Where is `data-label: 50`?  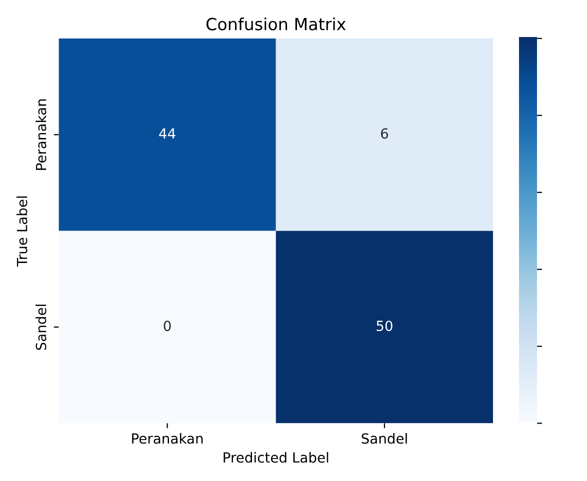
data-label: 50 is located at coordinates (384, 326).